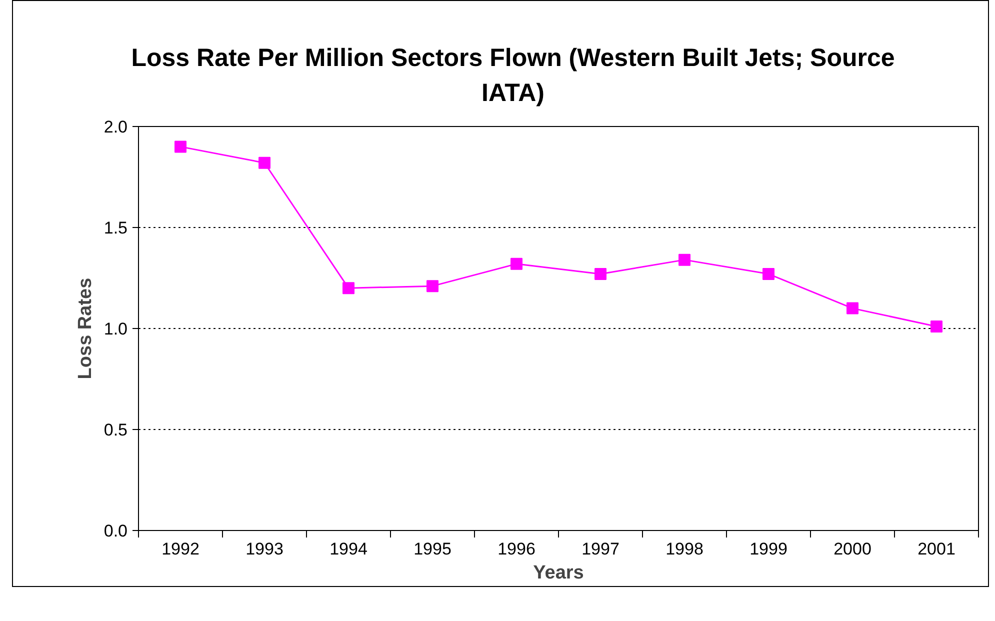  What do you see at coordinates (265, 549) in the screenshot?
I see `x-tick-label: 1993` at bounding box center [265, 549].